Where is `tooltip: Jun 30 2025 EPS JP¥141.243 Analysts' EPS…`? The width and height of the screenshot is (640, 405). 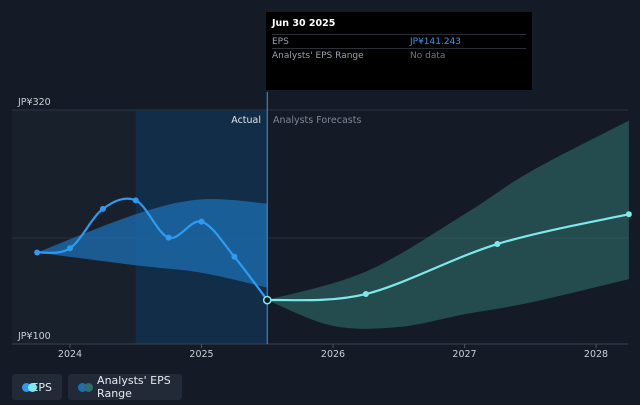 tooltip: Jun 30 2025 EPS JP¥141.243 Analysts' EPS… is located at coordinates (399, 51).